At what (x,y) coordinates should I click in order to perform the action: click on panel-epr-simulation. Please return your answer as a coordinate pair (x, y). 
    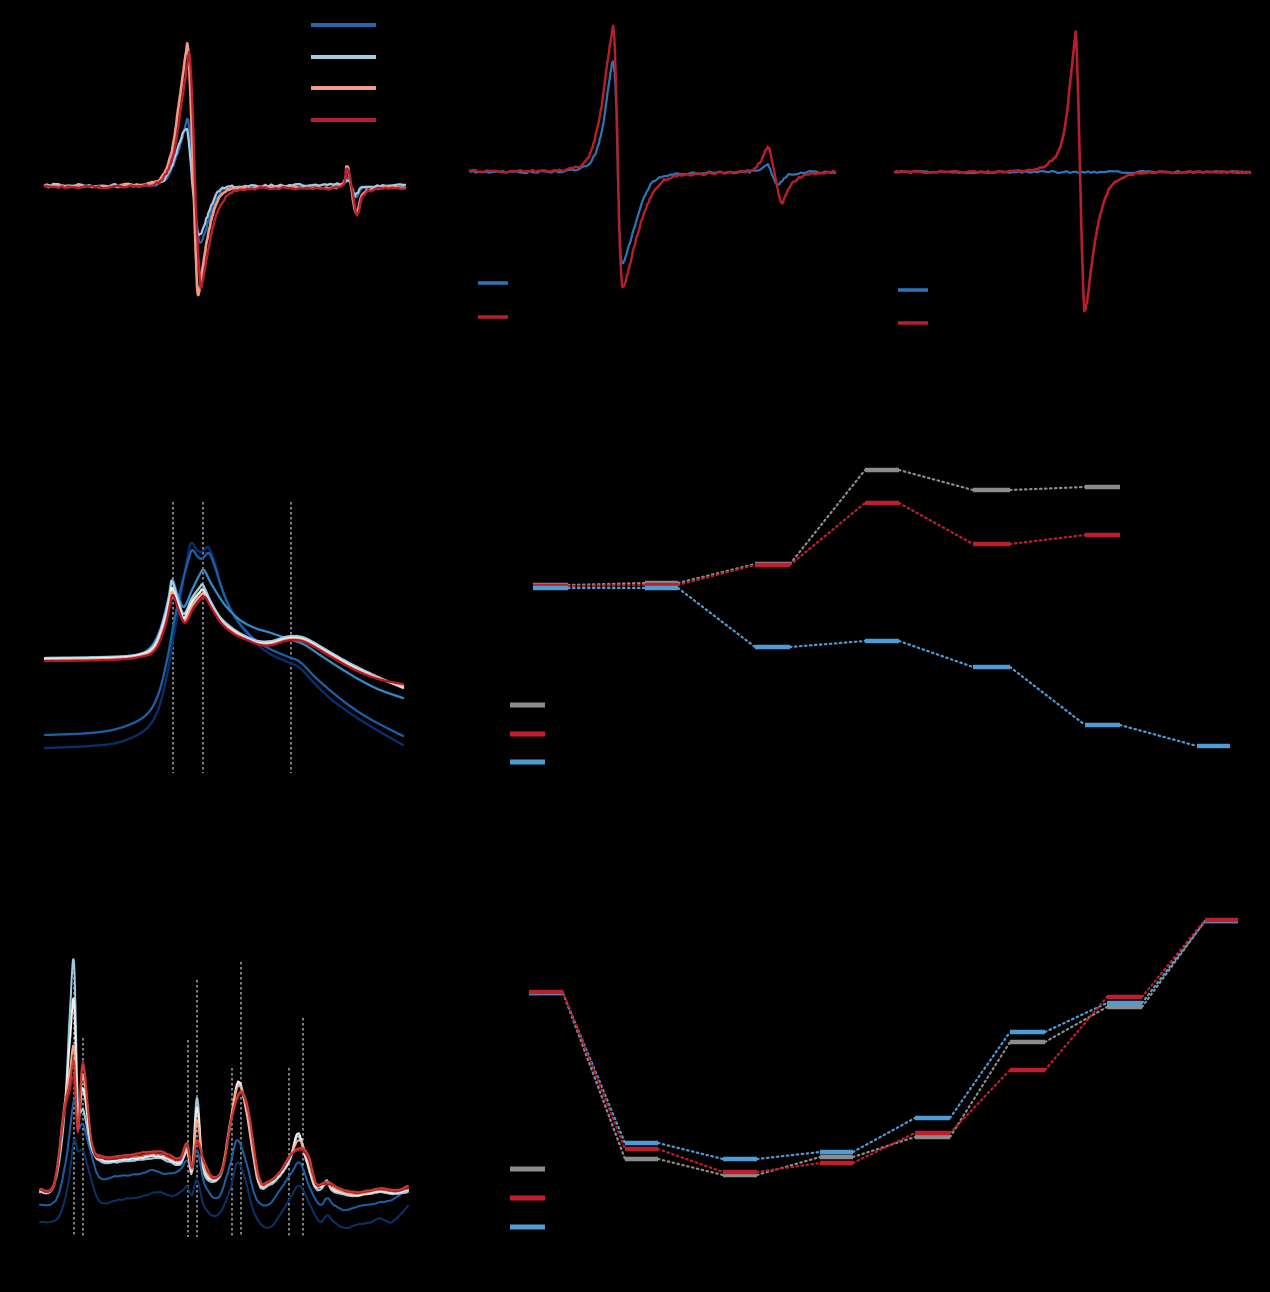
    Looking at the image, I should click on (1072, 177).